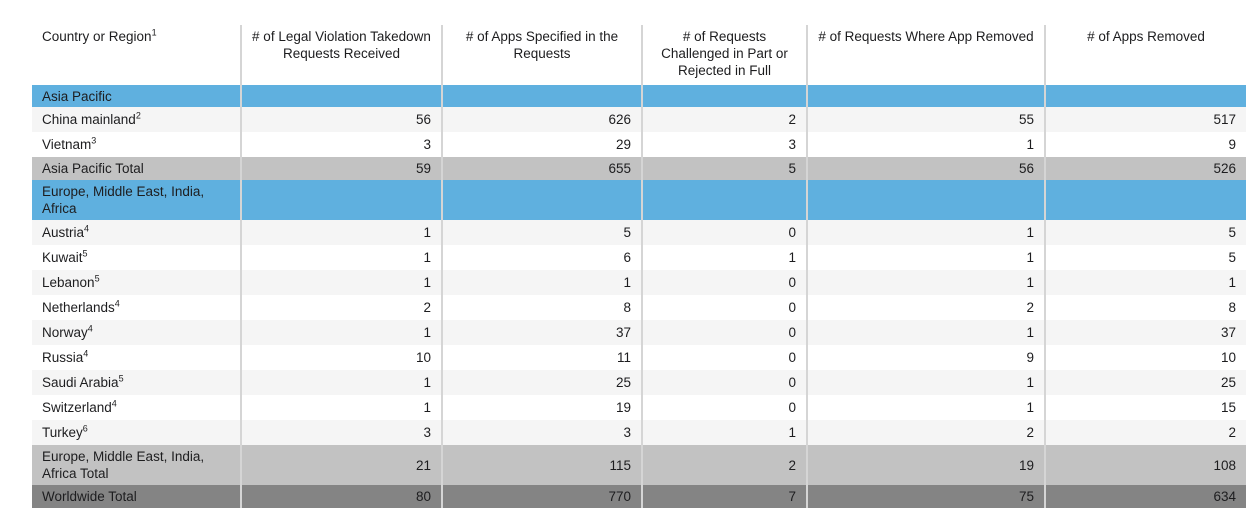 The width and height of the screenshot is (1253, 521). I want to click on column-header-label: # of Apps Specified in the Requests, so click(542, 45).